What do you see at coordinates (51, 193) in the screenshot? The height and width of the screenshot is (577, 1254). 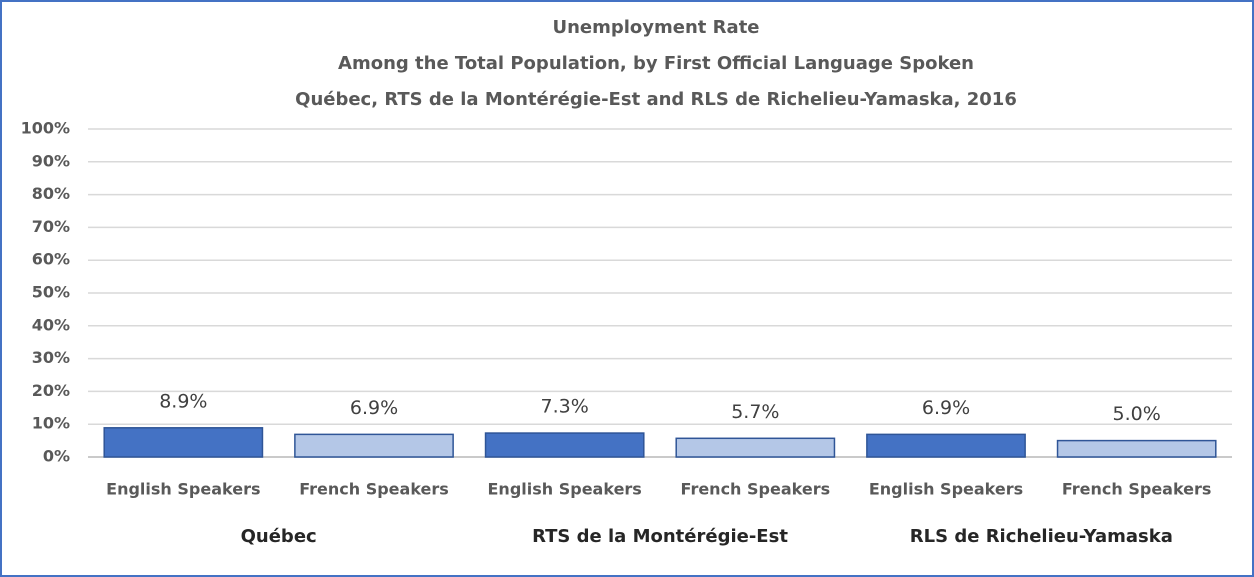 I see `y-tick-label: 80%` at bounding box center [51, 193].